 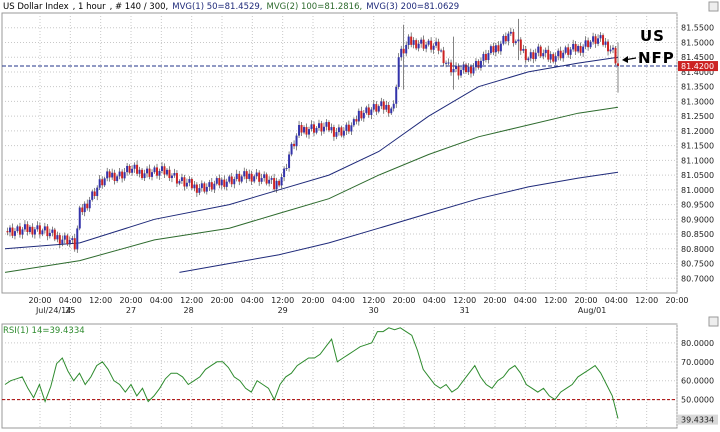 What do you see at coordinates (697, 28) in the screenshot?
I see `y-tick-label: 81.5500` at bounding box center [697, 28].